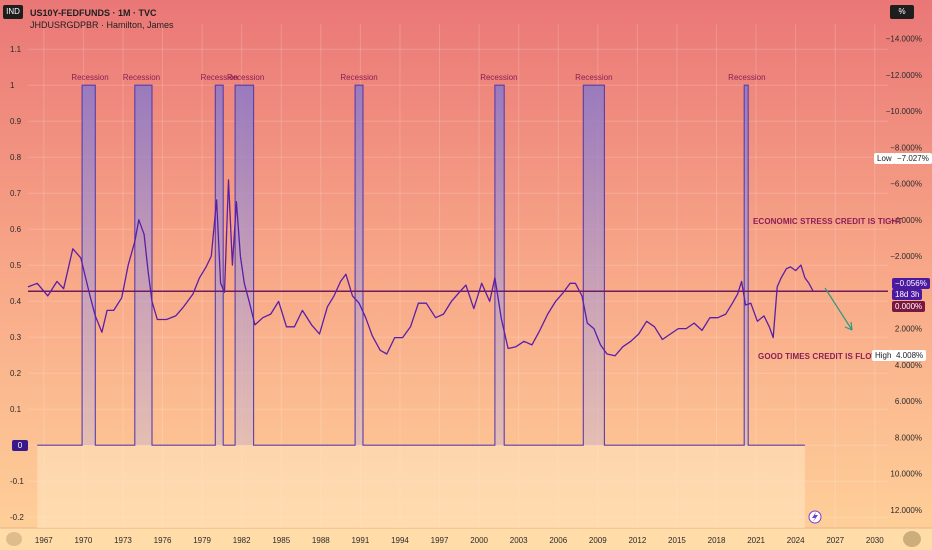  What do you see at coordinates (908, 437) in the screenshot?
I see `right-axis-tick-label: 8.000%` at bounding box center [908, 437].